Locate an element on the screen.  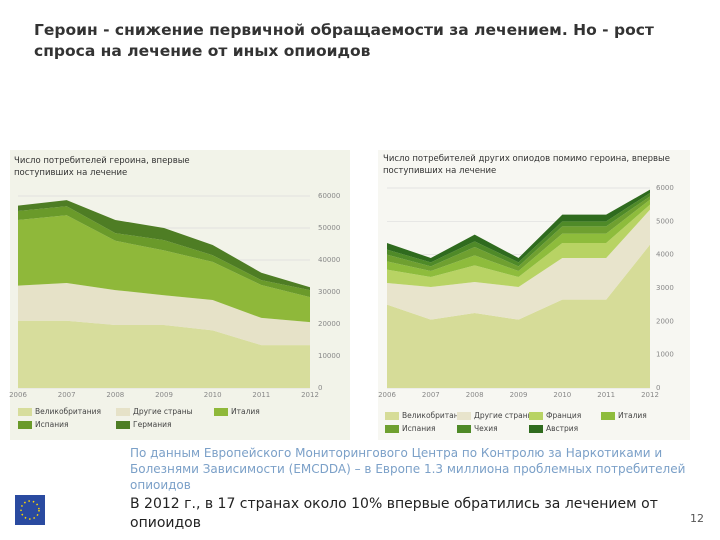
y-tick-label: 2000 is located at coordinates (665, 321).